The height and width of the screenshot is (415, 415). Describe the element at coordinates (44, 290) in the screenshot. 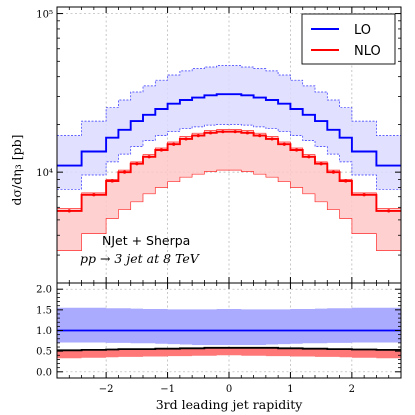

I see `ratio-y-tick-label: 2.0` at that location.